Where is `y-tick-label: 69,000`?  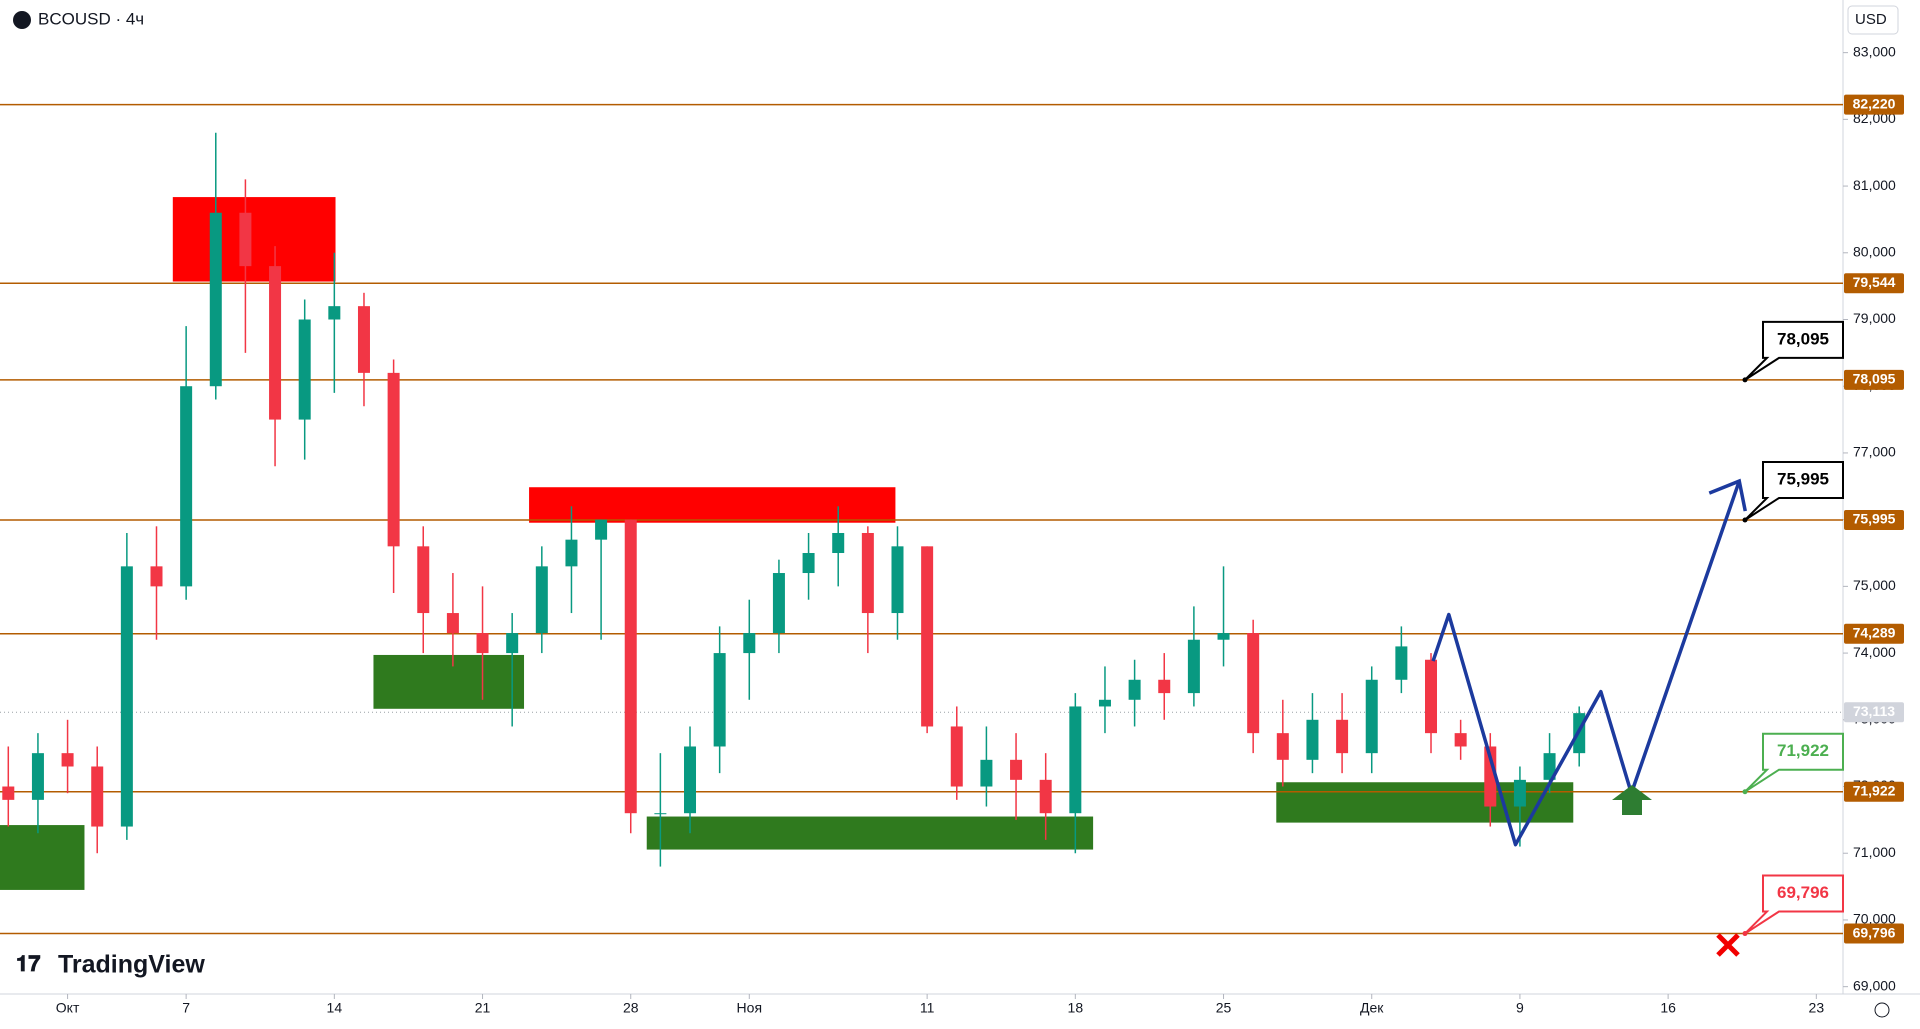 y-tick-label: 69,000 is located at coordinates (1874, 985).